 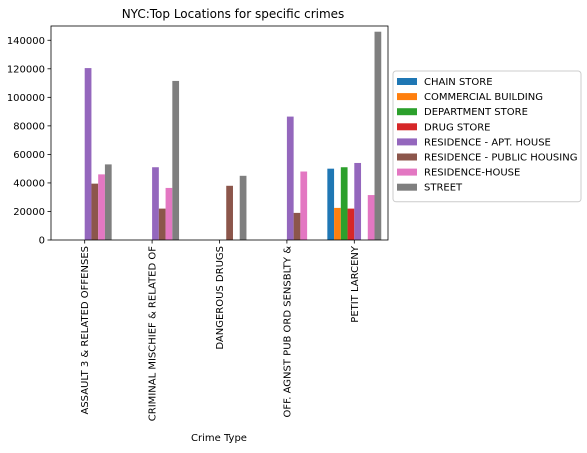 What do you see at coordinates (29, 126) in the screenshot?
I see `y-tick-label: 80000` at bounding box center [29, 126].